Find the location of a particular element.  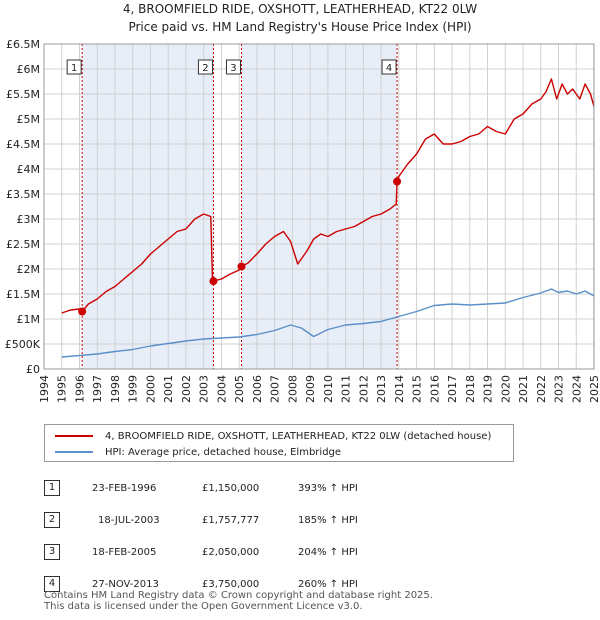

x-tick-label: 2021 is located at coordinates (523, 389).